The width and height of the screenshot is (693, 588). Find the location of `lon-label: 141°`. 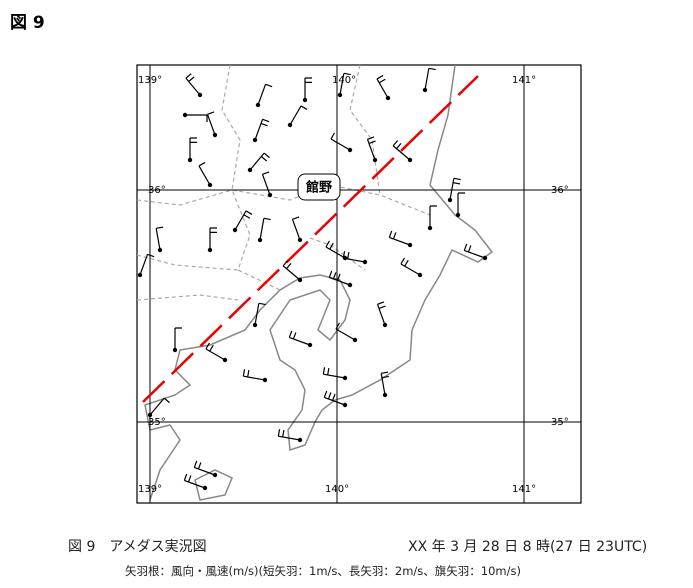

lon-label: 141° is located at coordinates (524, 489).